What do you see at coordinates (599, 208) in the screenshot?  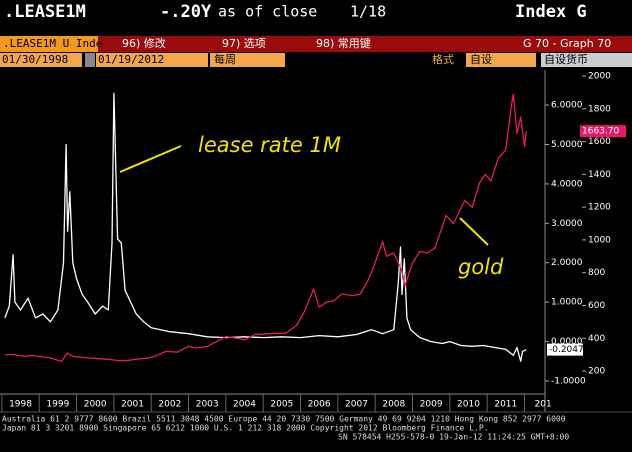 I see `y2-tick-label: 1200` at bounding box center [599, 208].